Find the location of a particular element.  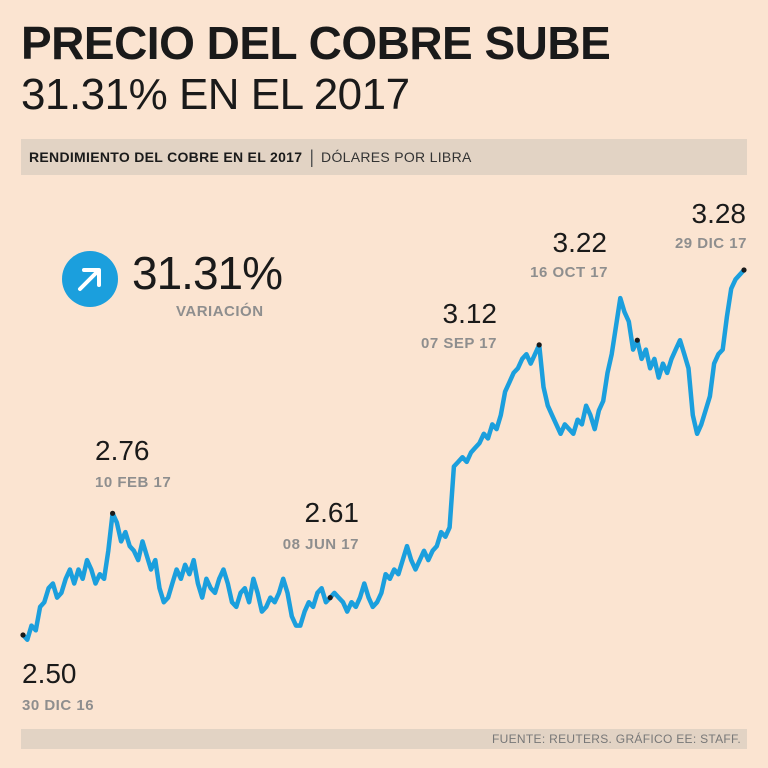

data-point-jun is located at coordinates (330, 598).